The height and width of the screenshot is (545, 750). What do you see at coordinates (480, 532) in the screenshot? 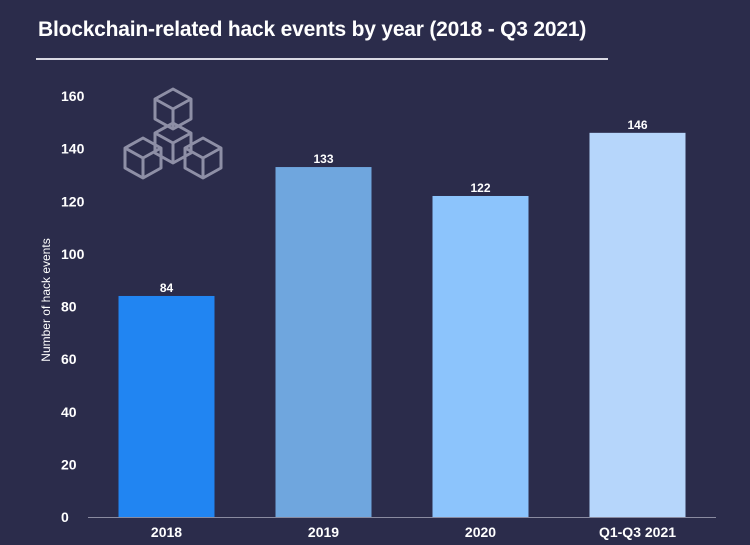
I see `x-tick-label: 2020` at bounding box center [480, 532].